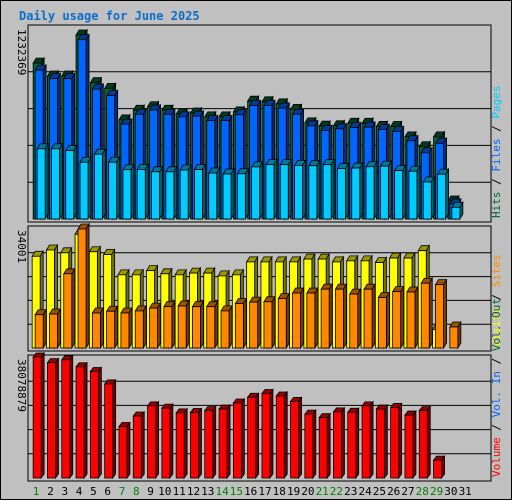 This screenshot has height=501, width=512. I want to click on axis-label-part: Vol. In, so click(496, 394).